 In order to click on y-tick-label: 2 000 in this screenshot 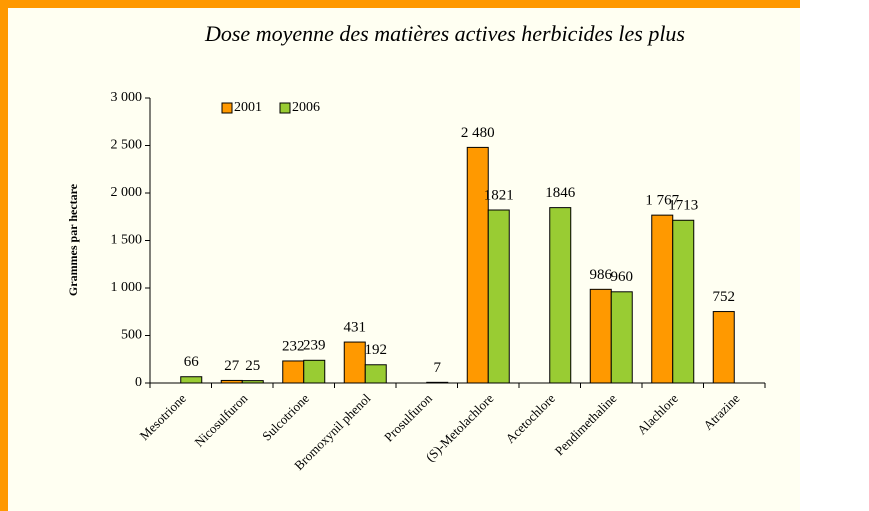, I will do `click(127, 192)`.